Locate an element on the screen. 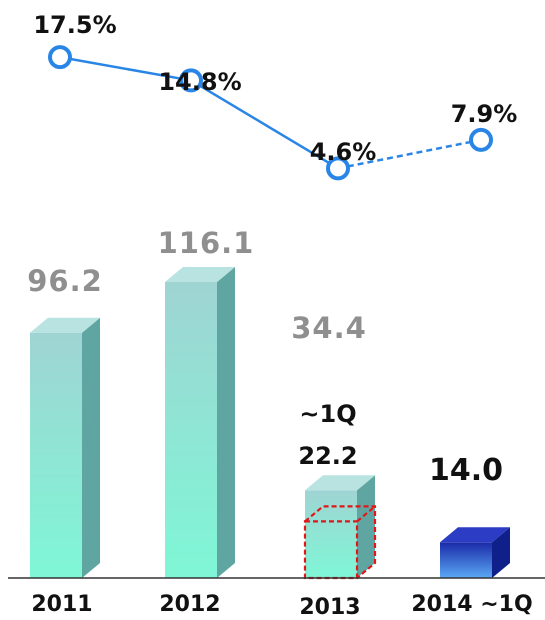 The width and height of the screenshot is (545, 620). bar-2011 is located at coordinates (65, 447).